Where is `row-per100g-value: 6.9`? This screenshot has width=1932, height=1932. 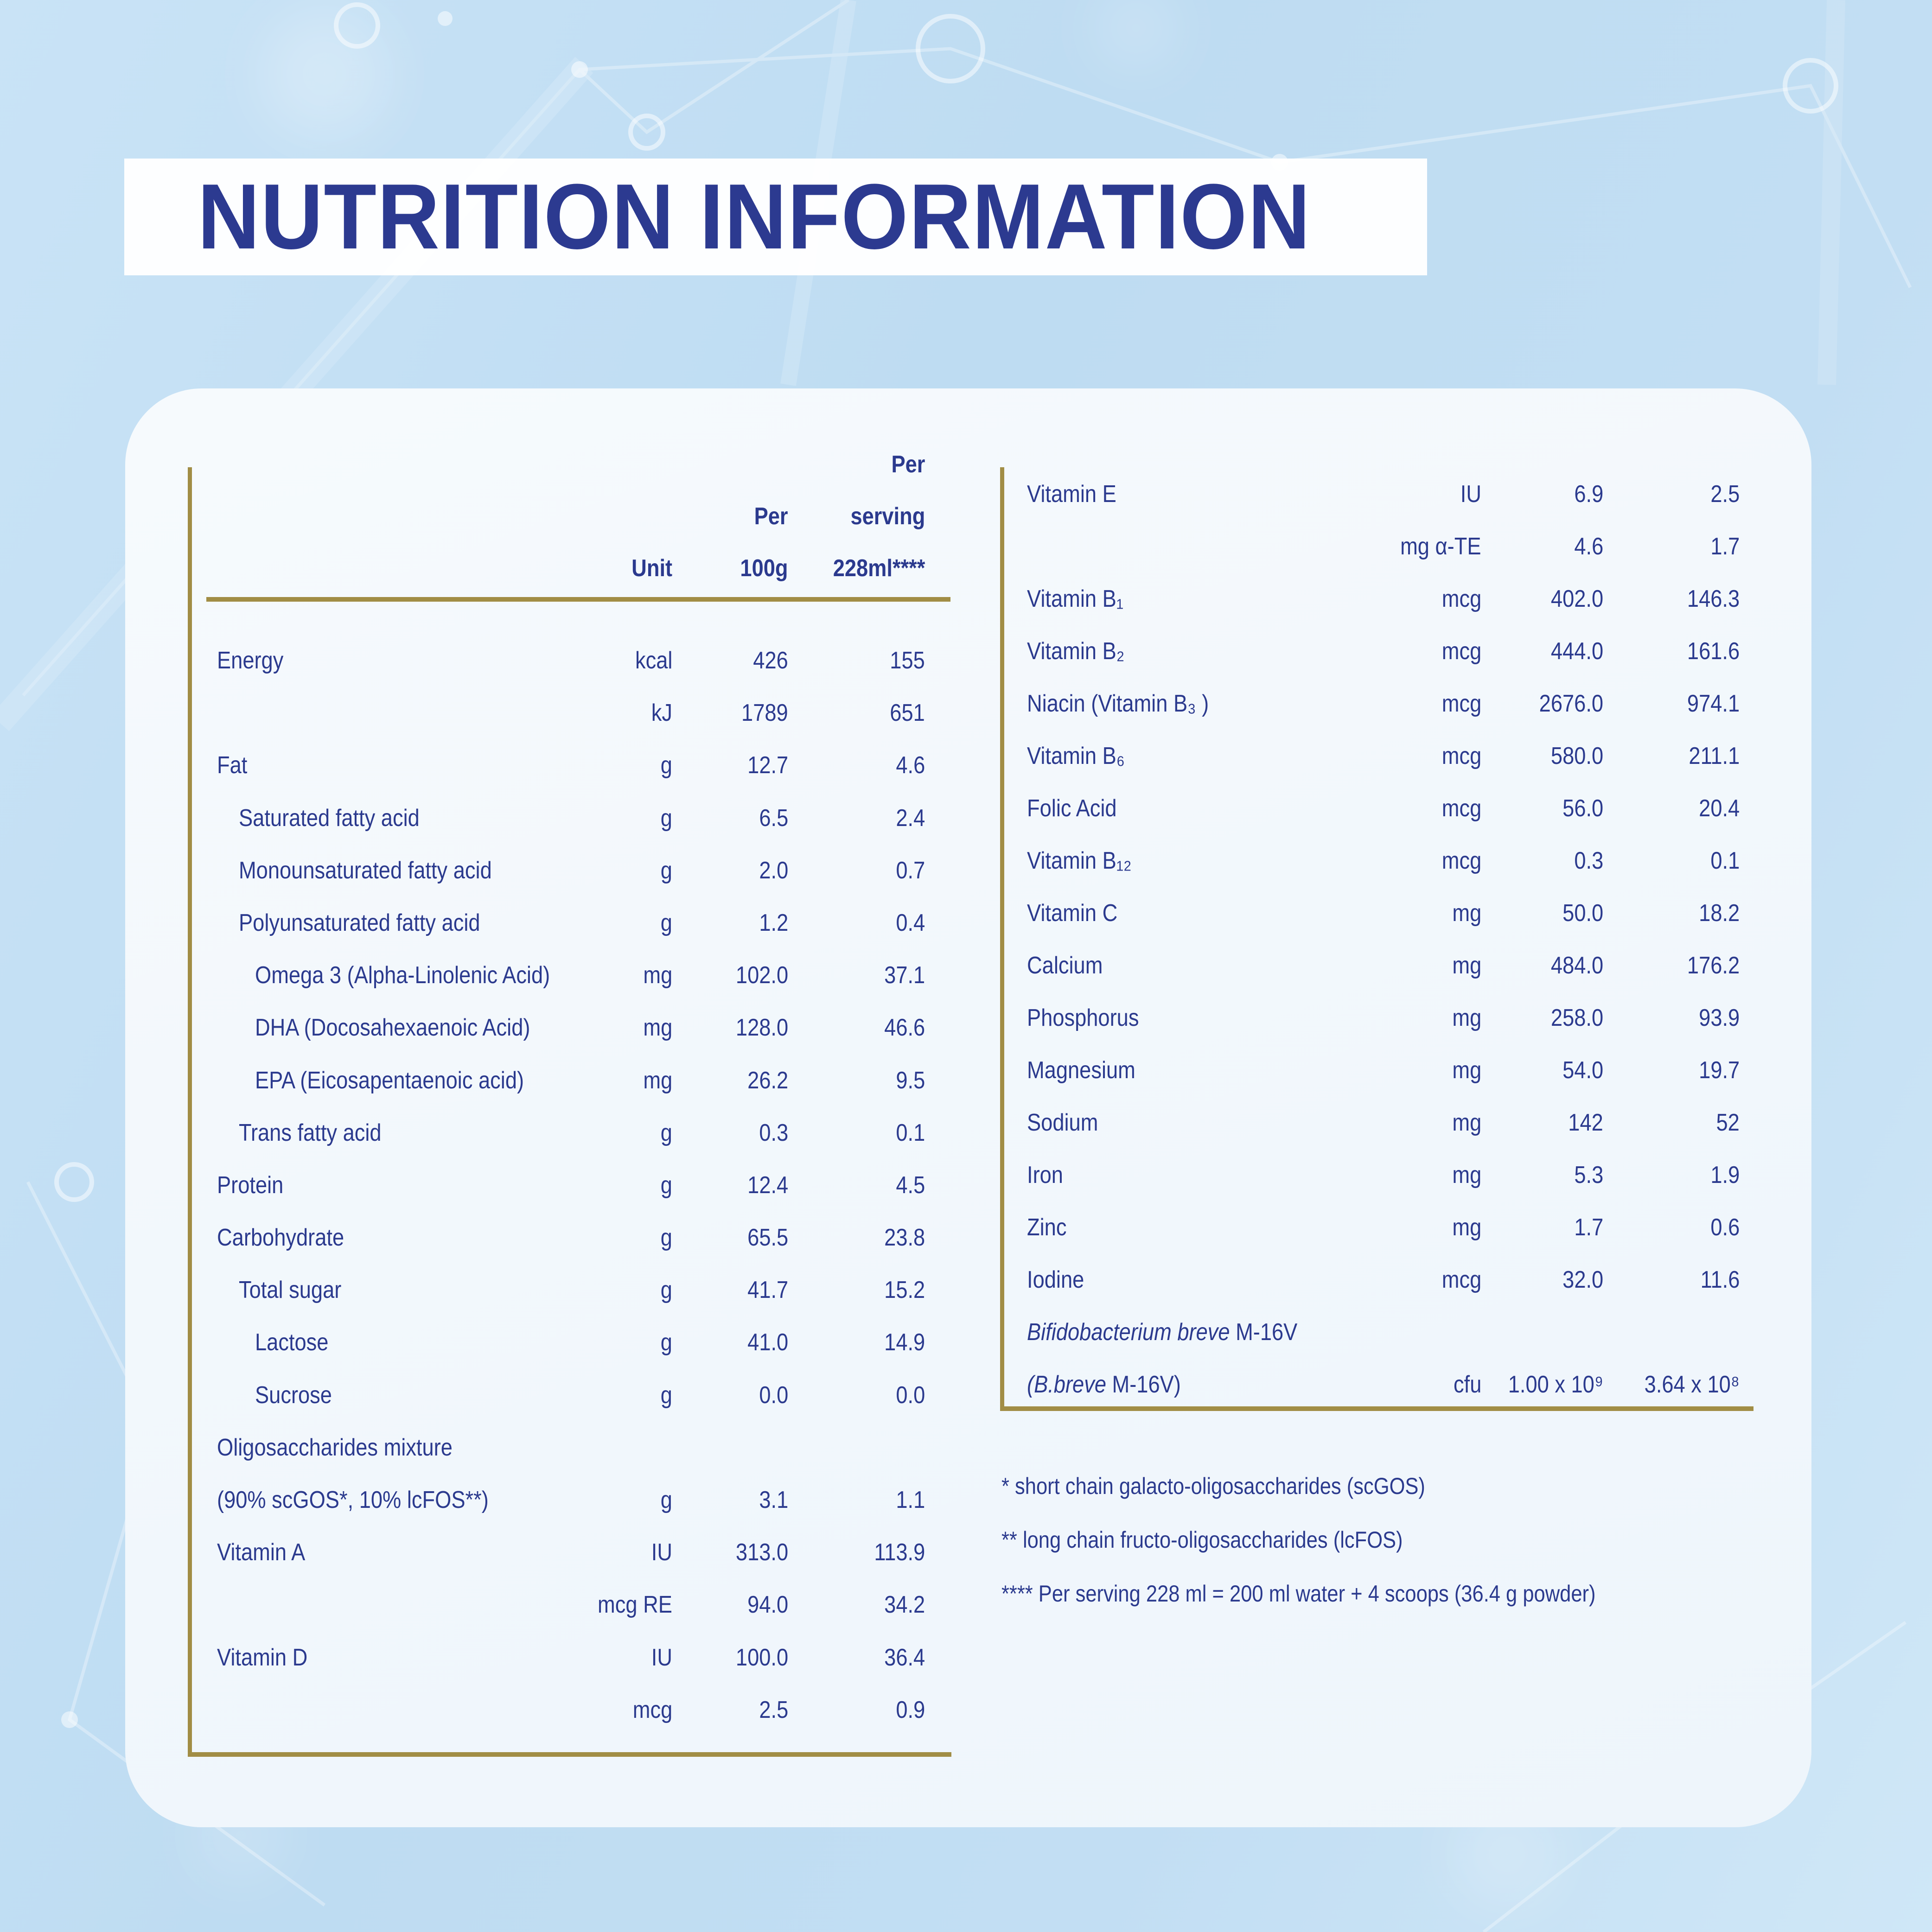
row-per100g-value: 6.9 is located at coordinates (1588, 494).